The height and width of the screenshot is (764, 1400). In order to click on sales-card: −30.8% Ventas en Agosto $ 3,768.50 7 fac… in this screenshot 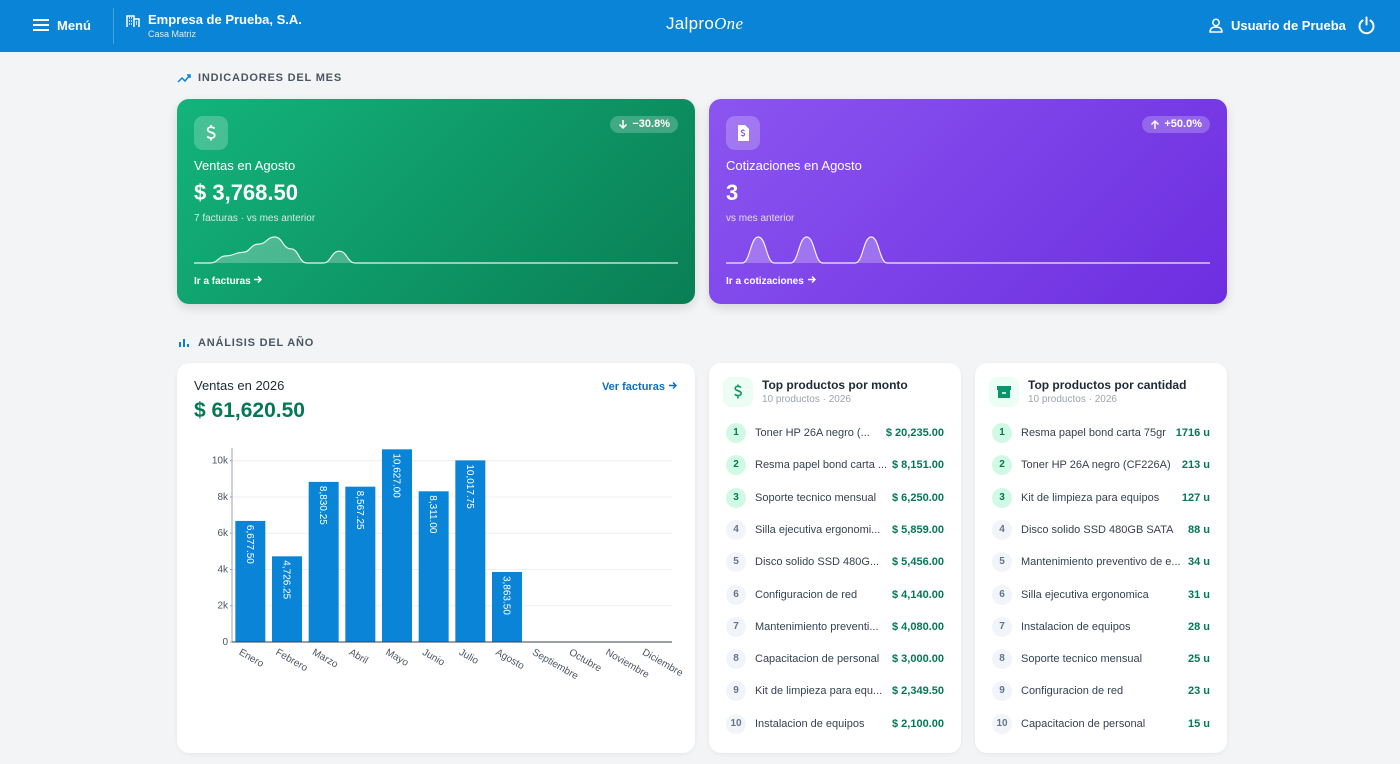, I will do `click(436, 201)`.